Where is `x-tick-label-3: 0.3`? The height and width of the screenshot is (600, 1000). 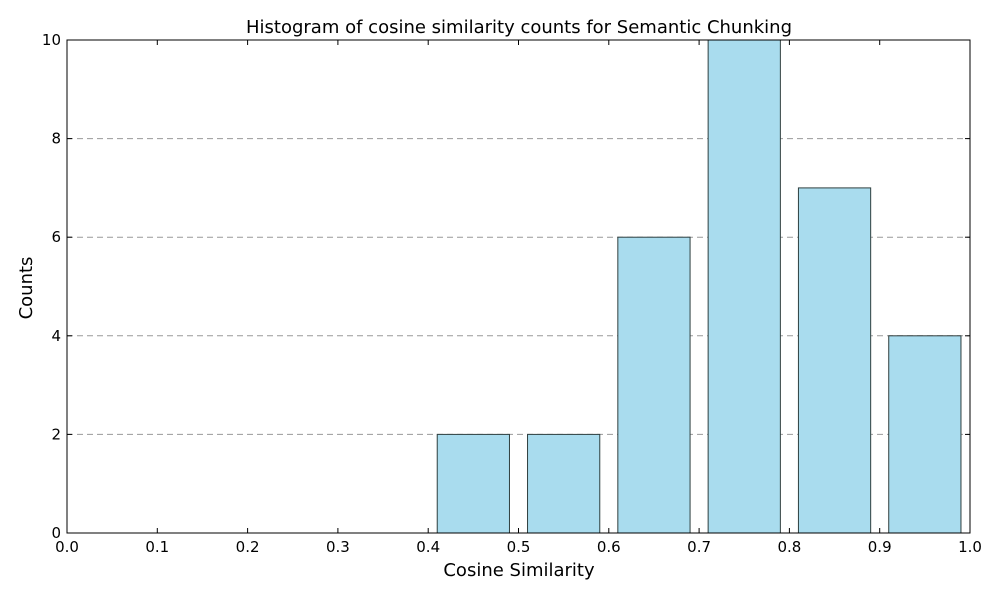
x-tick-label-3: 0.3 is located at coordinates (338, 547).